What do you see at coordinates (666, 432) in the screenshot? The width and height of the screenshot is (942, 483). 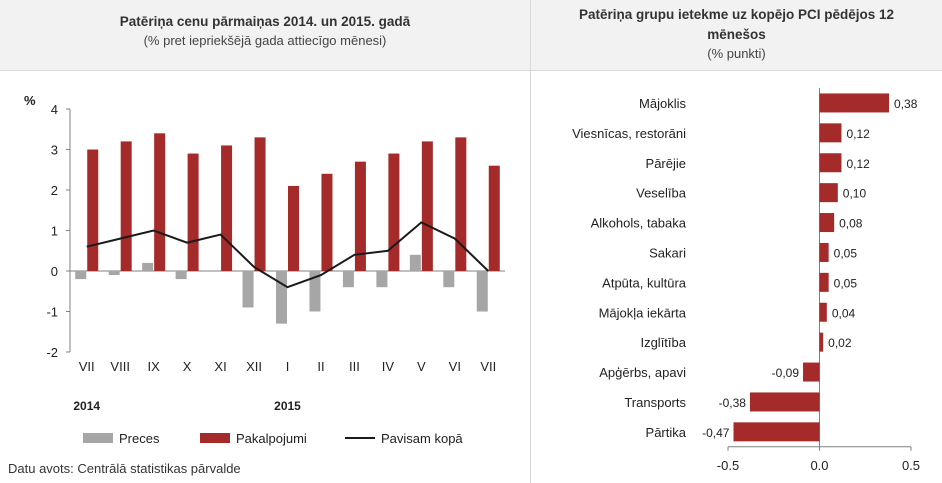 I see `category-label: Pārtika` at bounding box center [666, 432].